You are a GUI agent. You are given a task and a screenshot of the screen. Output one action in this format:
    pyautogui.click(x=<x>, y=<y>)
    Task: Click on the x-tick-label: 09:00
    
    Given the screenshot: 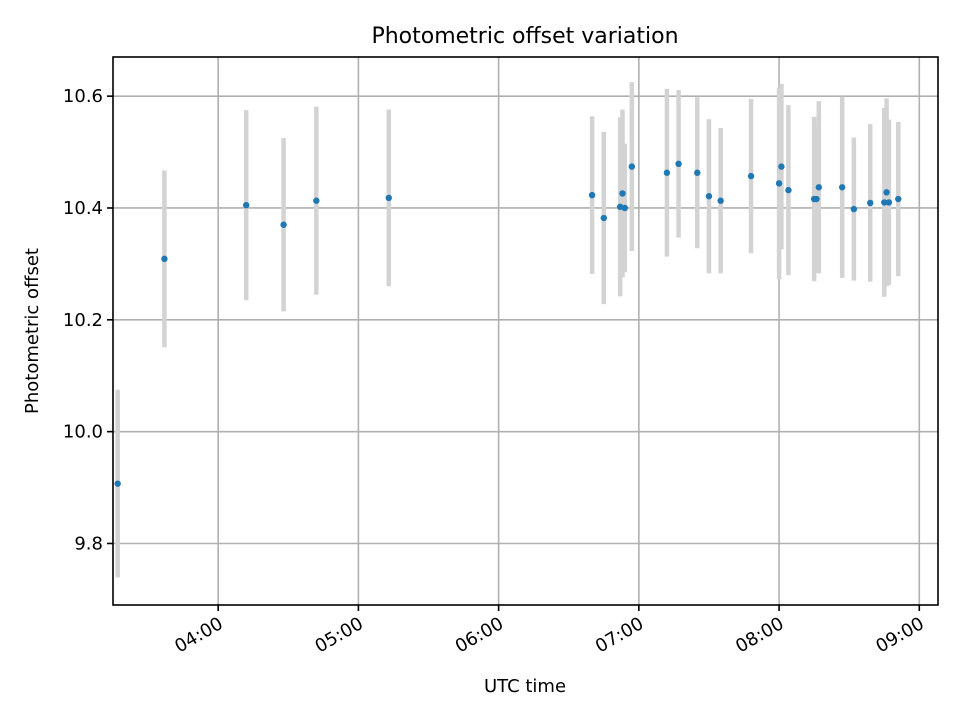 What is the action you would take?
    pyautogui.click(x=899, y=635)
    